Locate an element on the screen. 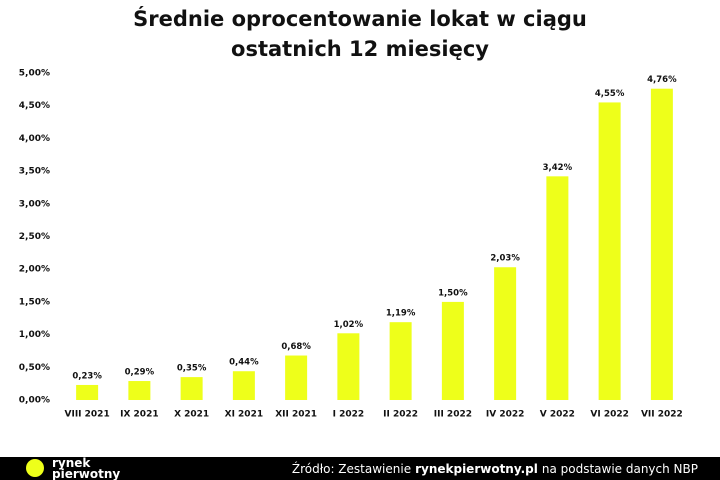  logo-text: pierwotny is located at coordinates (86, 473).